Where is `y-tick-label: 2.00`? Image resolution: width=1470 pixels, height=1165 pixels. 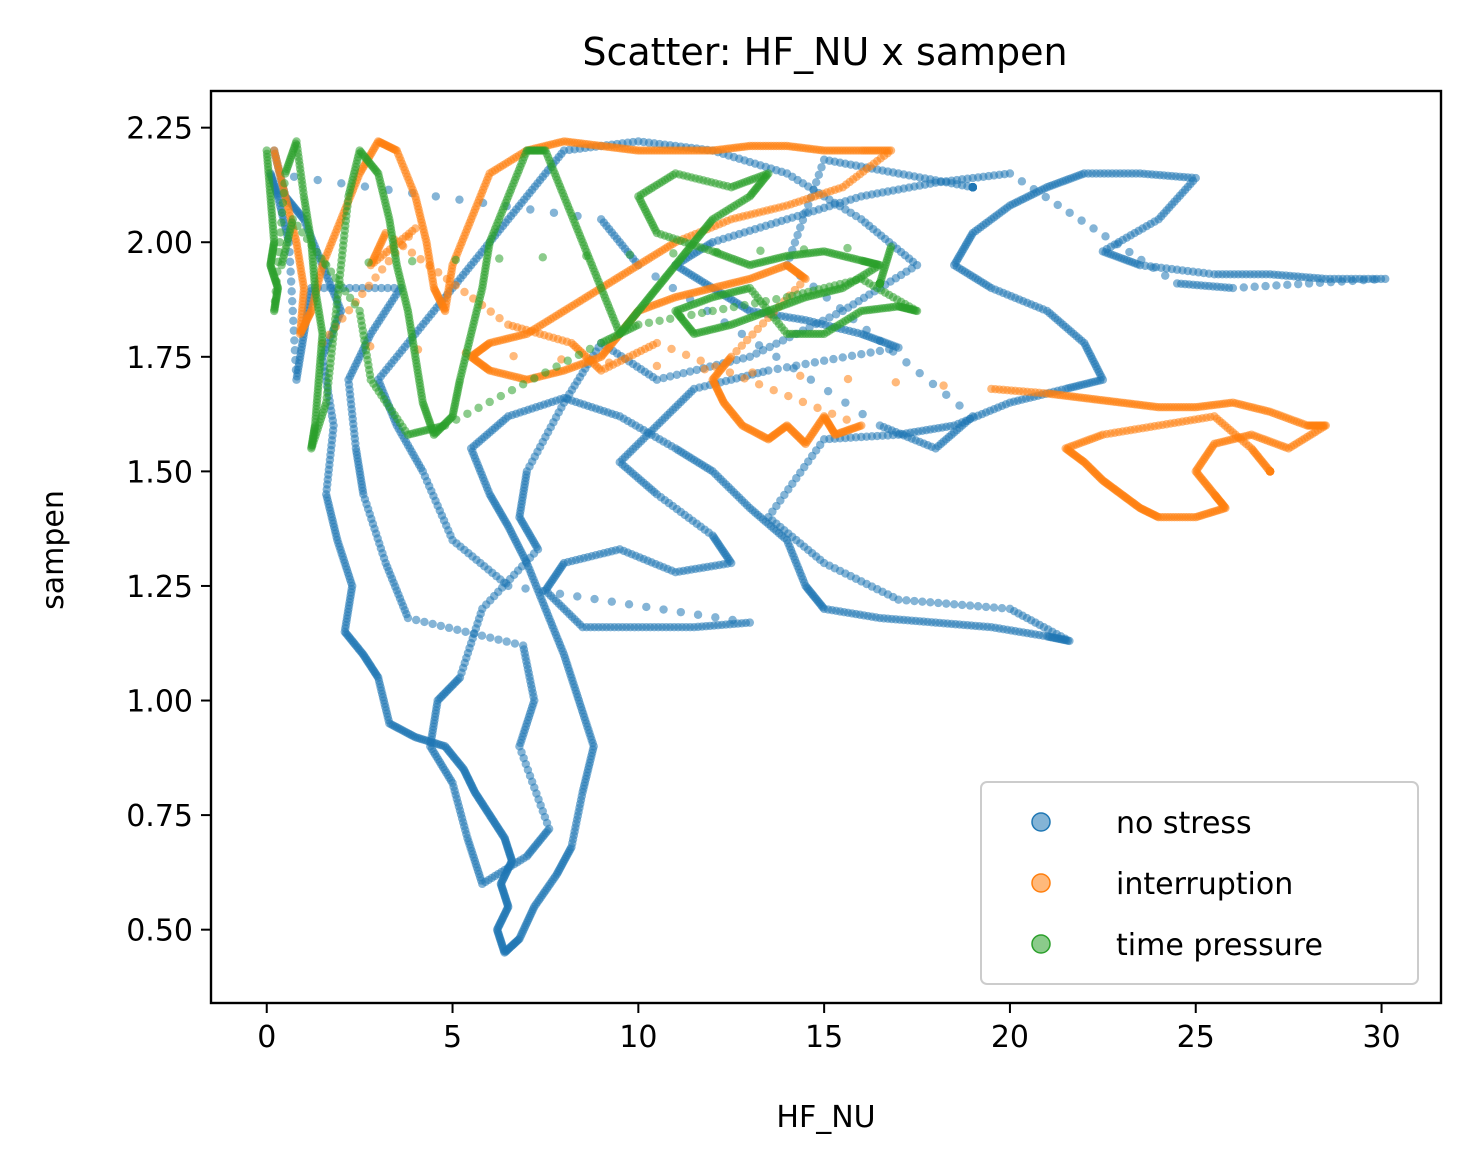 y-tick-label: 2.00 is located at coordinates (159, 243).